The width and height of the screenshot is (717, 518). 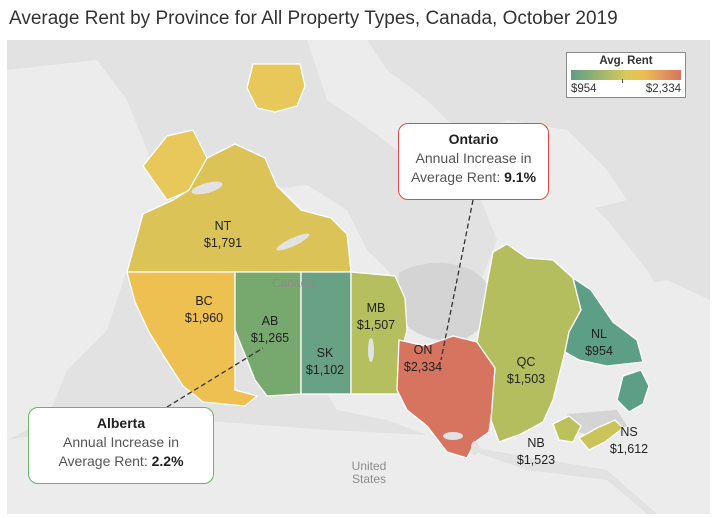 I want to click on alberta-callout-value: 2.2%, so click(x=167, y=461).